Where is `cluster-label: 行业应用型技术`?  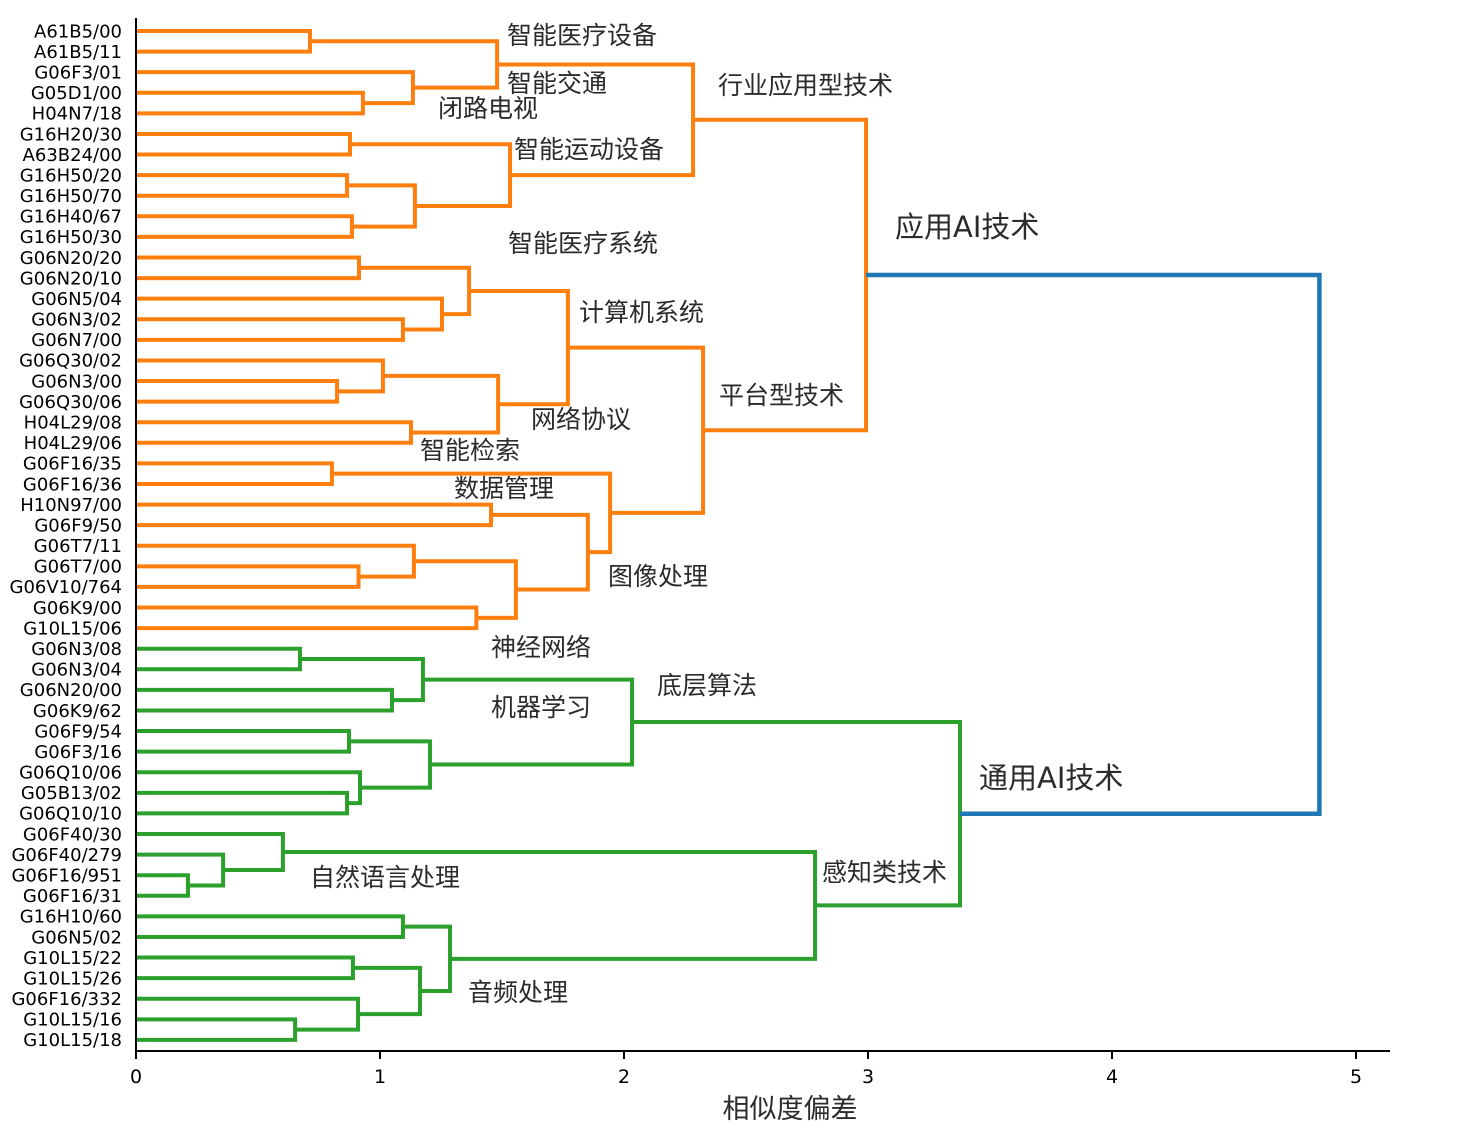
cluster-label: 行业应用型技术 is located at coordinates (805, 85).